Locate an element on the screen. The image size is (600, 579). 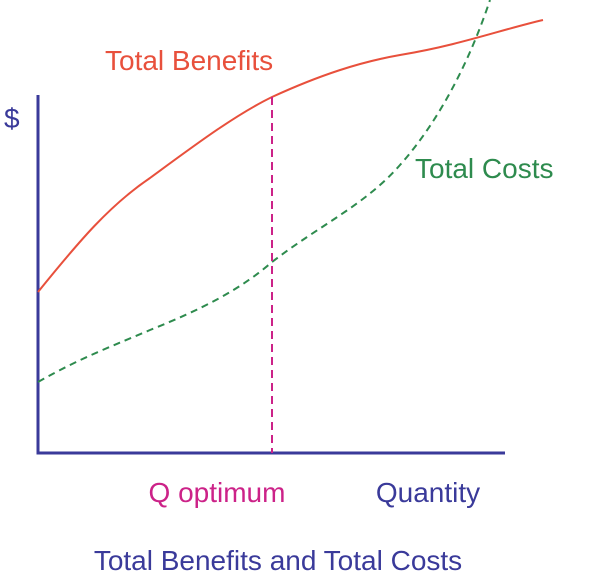
caption: Total Benefits and Total Costs is located at coordinates (278, 560).